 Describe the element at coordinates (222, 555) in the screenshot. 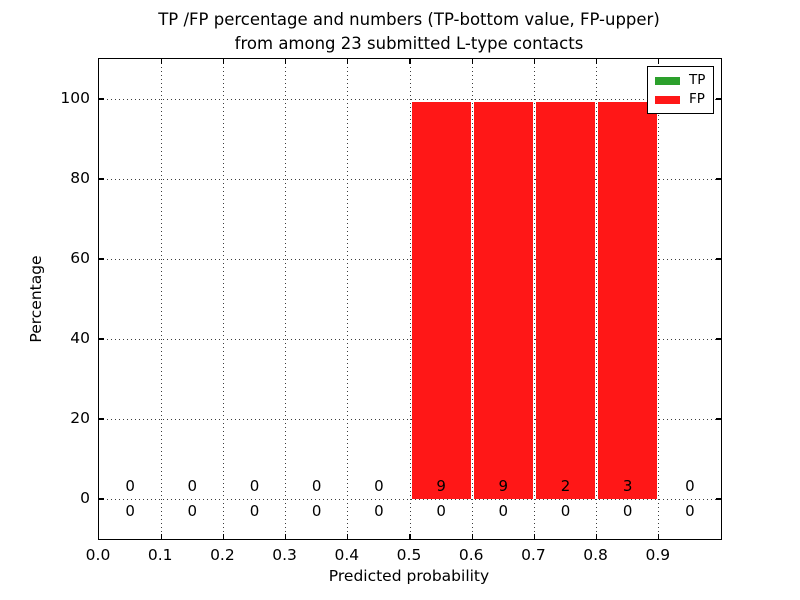

I see `x-tick-label: 0.2` at that location.